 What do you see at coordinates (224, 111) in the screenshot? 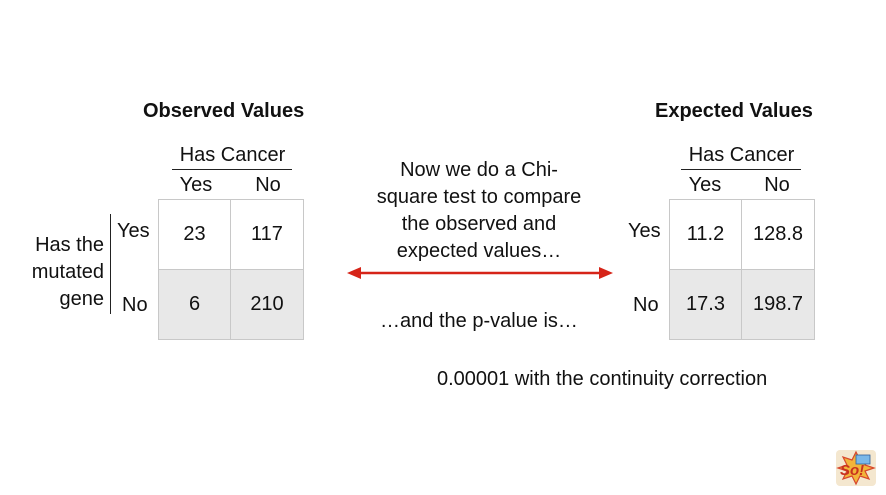
I see `observed-title: Observed Values` at bounding box center [224, 111].